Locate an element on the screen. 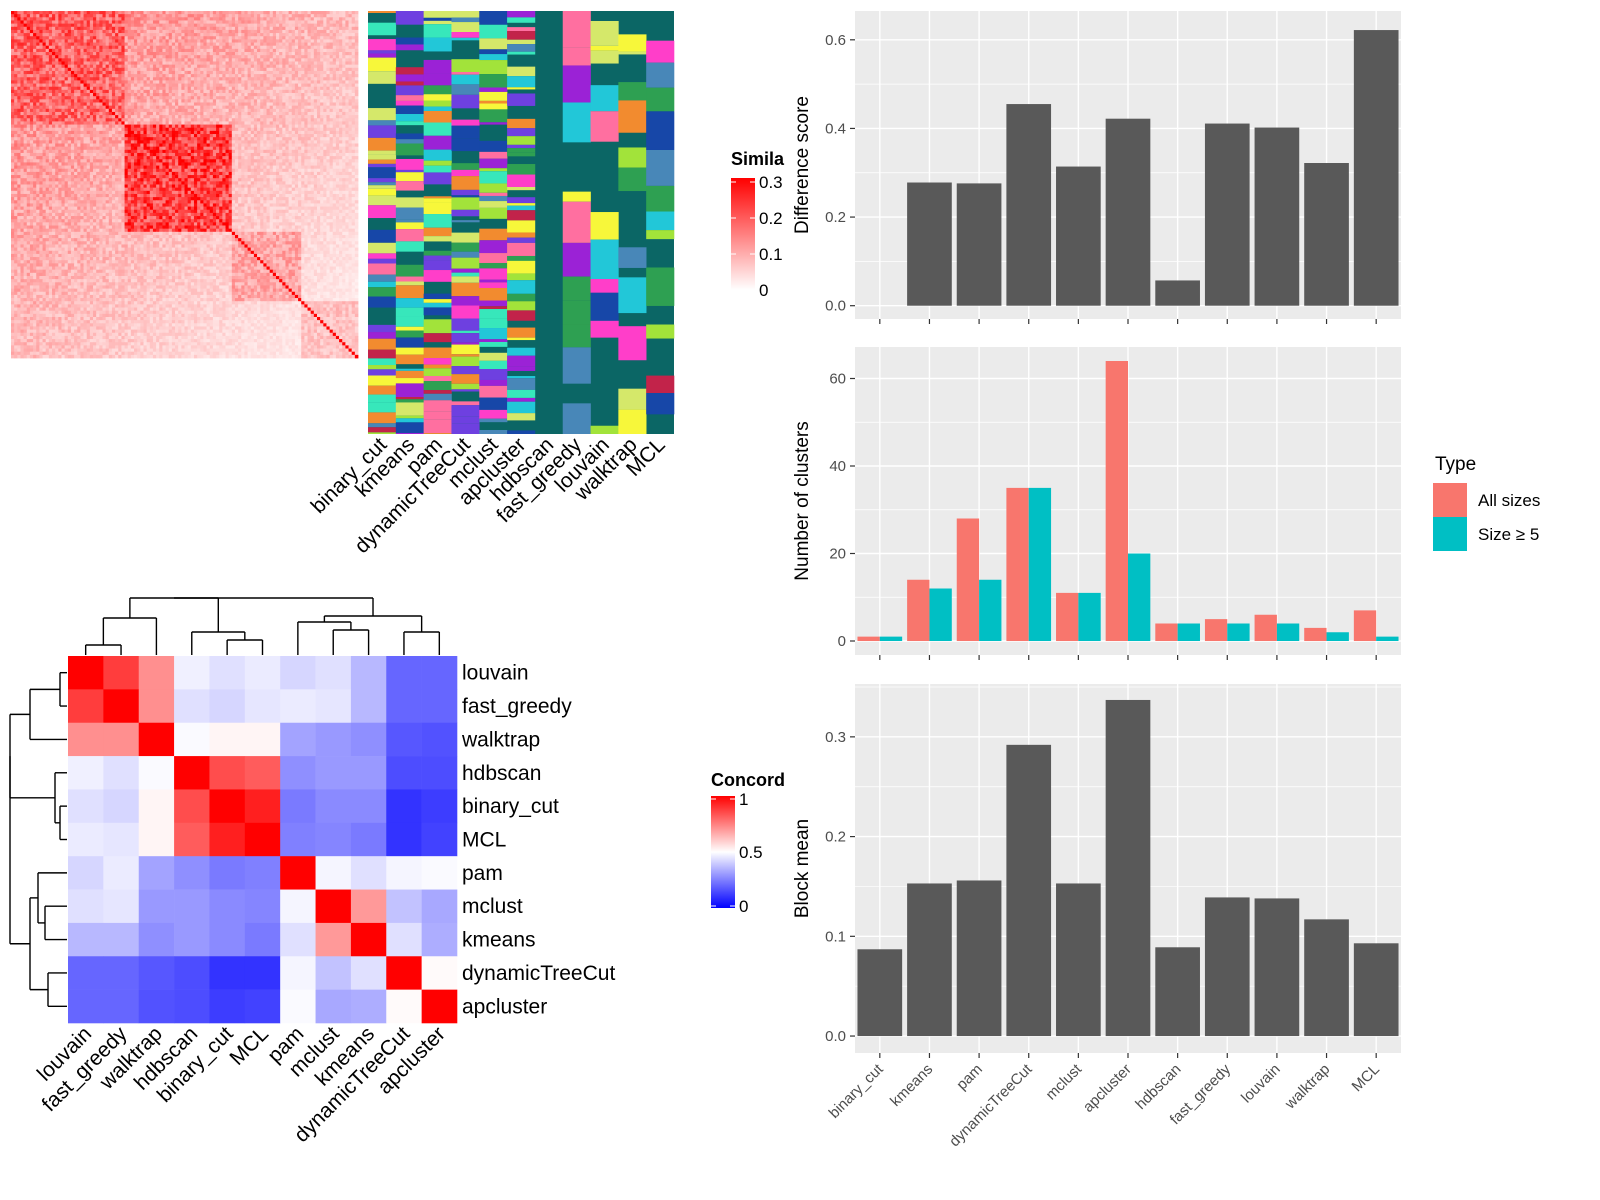 The image size is (1600, 1200). bar-louvain is located at coordinates (1277, 967).